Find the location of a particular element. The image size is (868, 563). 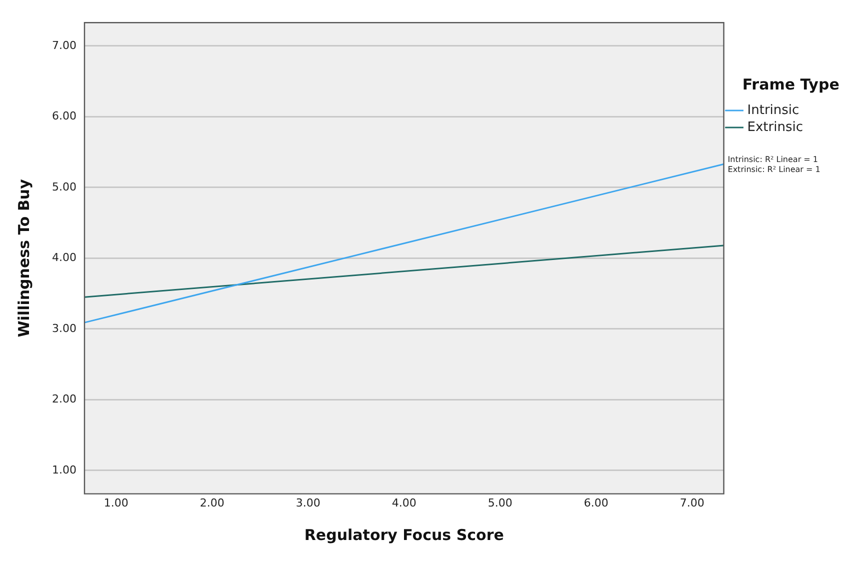

y-tick-label: 5.00 is located at coordinates (64, 187).